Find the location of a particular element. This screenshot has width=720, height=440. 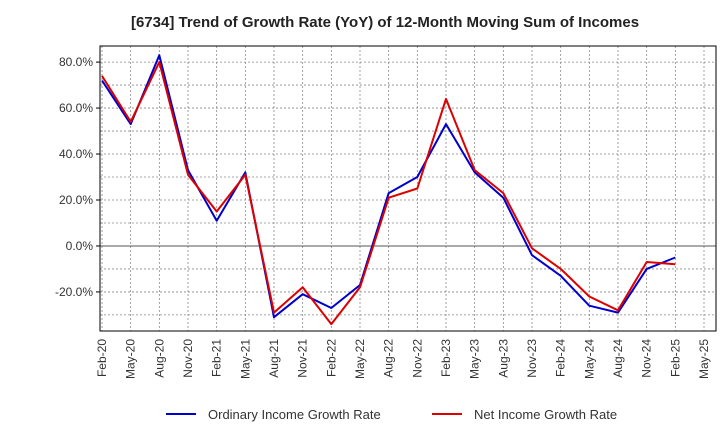

legend-label: Net Income Growth Rate is located at coordinates (545, 414).